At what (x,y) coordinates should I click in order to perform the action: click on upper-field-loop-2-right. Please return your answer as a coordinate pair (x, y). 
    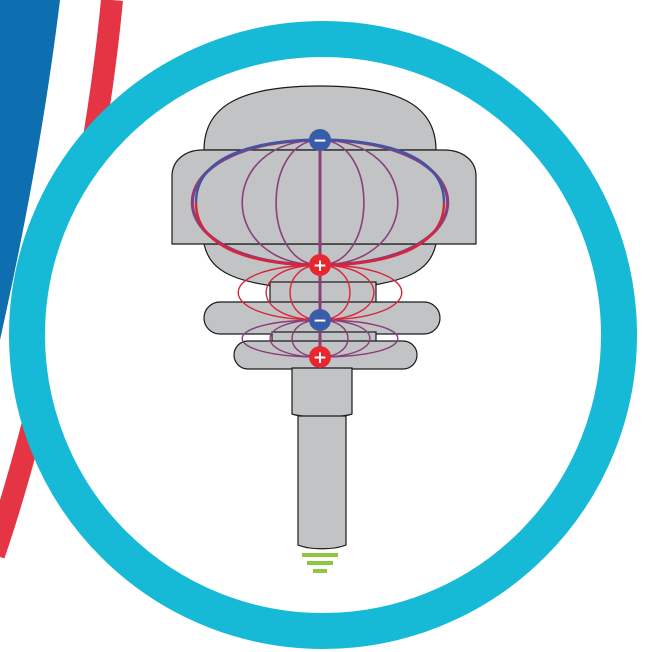
    Looking at the image, I should click on (359, 202).